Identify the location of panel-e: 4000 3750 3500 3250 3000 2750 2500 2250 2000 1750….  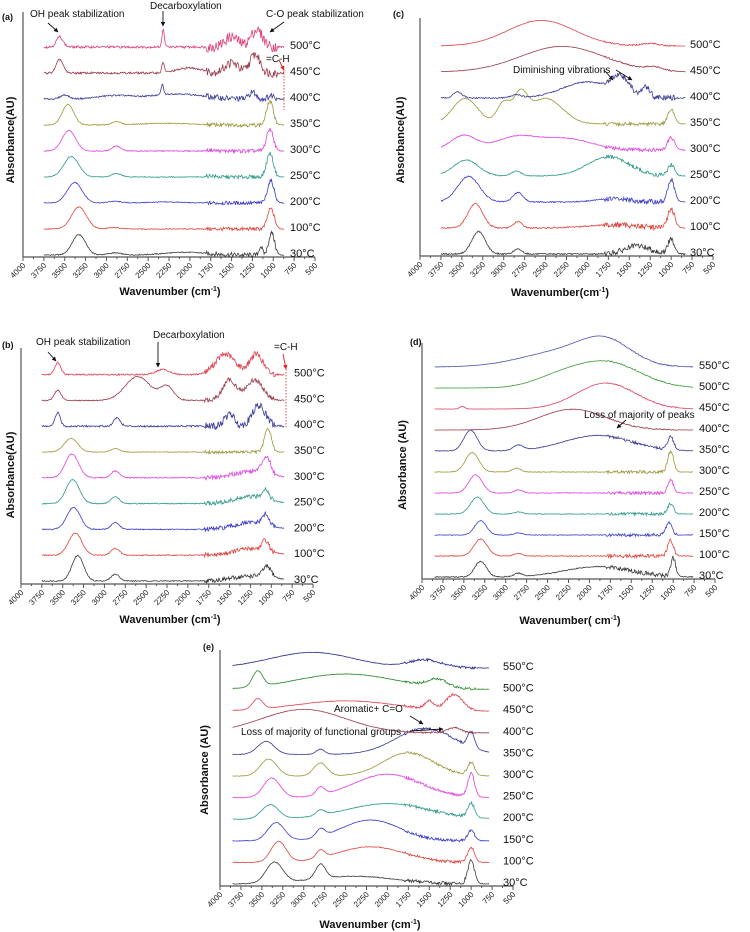
(366, 786).